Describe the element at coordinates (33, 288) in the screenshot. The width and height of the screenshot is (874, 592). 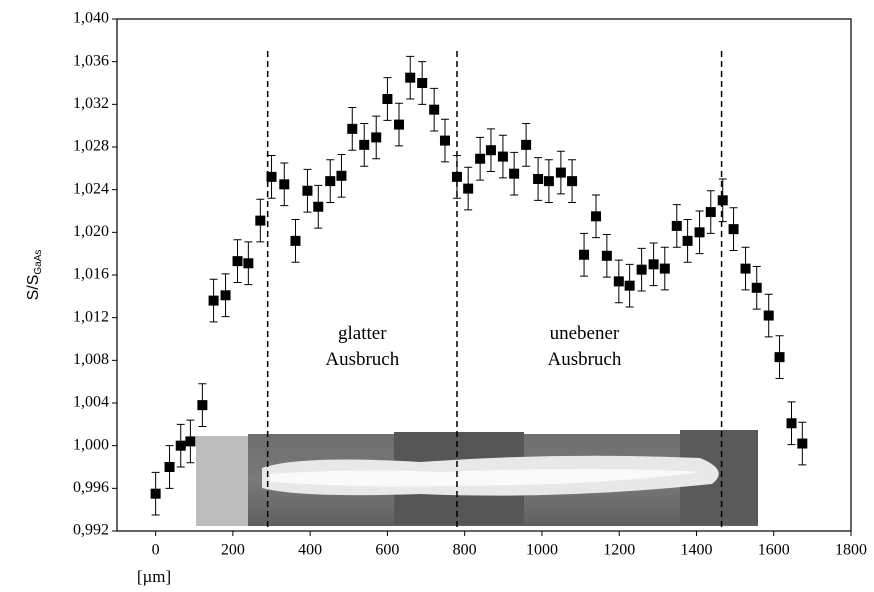
I see `y-label-main: S/S` at that location.